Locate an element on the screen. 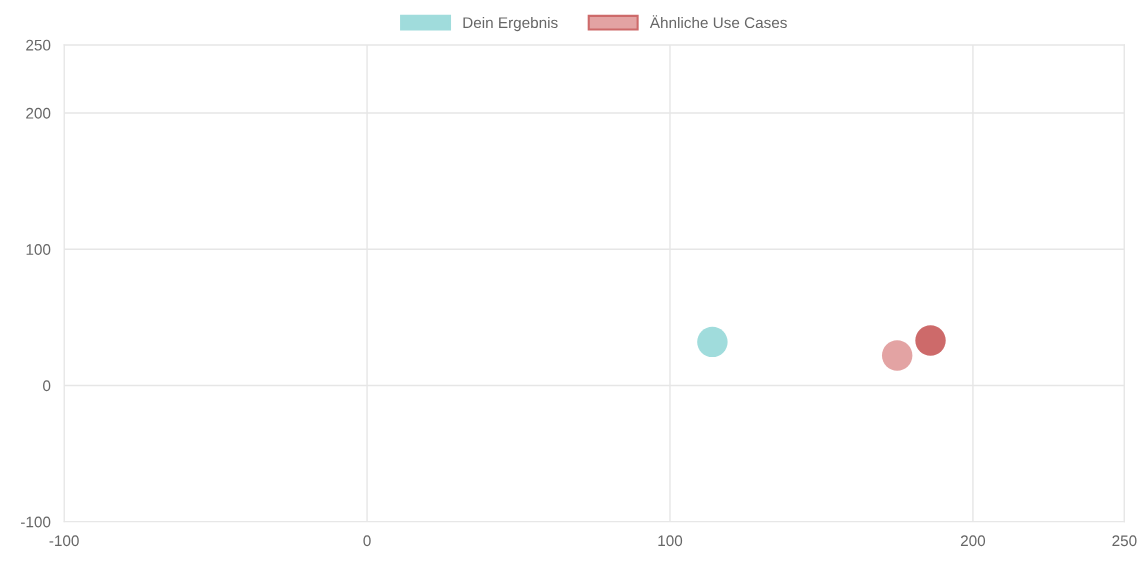 This screenshot has width=1145, height=561. x-tick-label: 0 is located at coordinates (367, 541).